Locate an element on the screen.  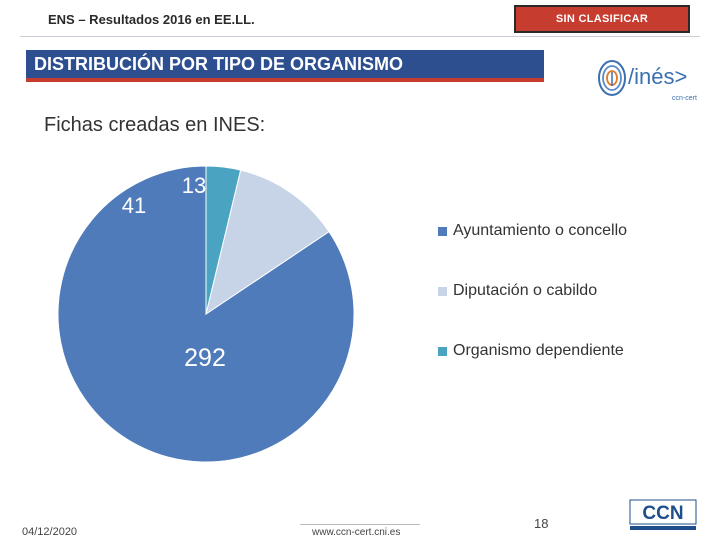
page-number: 18 is located at coordinates (541, 523).